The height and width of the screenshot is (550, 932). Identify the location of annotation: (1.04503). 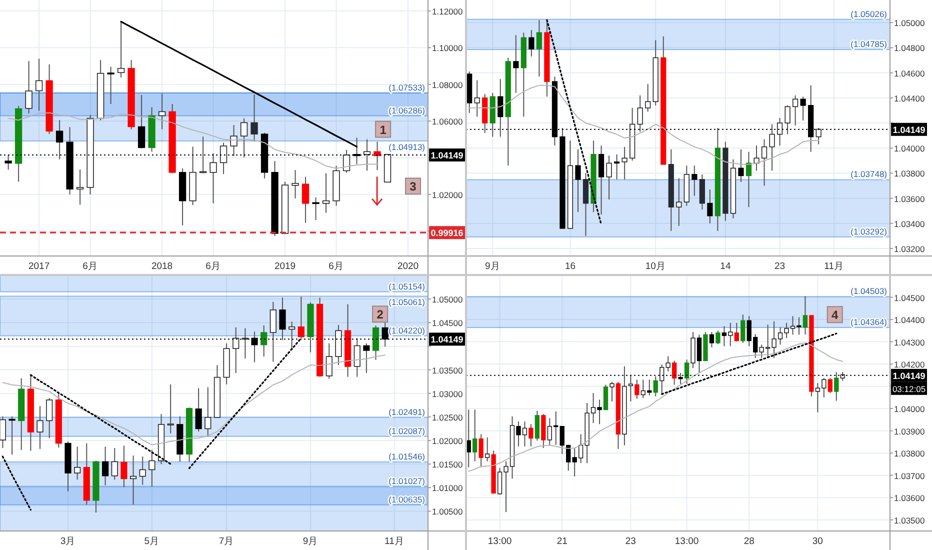
(869, 291).